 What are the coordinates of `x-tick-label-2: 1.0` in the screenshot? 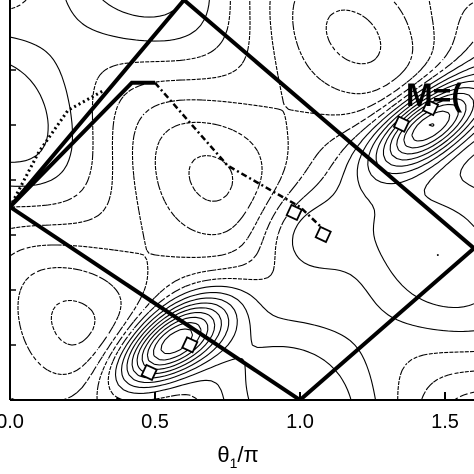 It's located at (300, 422).